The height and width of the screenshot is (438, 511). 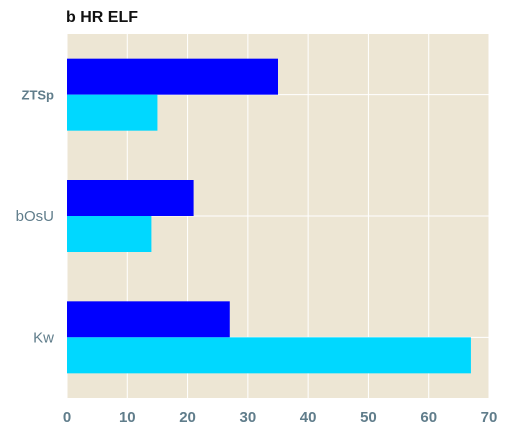 I want to click on x-tick-label: 0, so click(x=67, y=417).